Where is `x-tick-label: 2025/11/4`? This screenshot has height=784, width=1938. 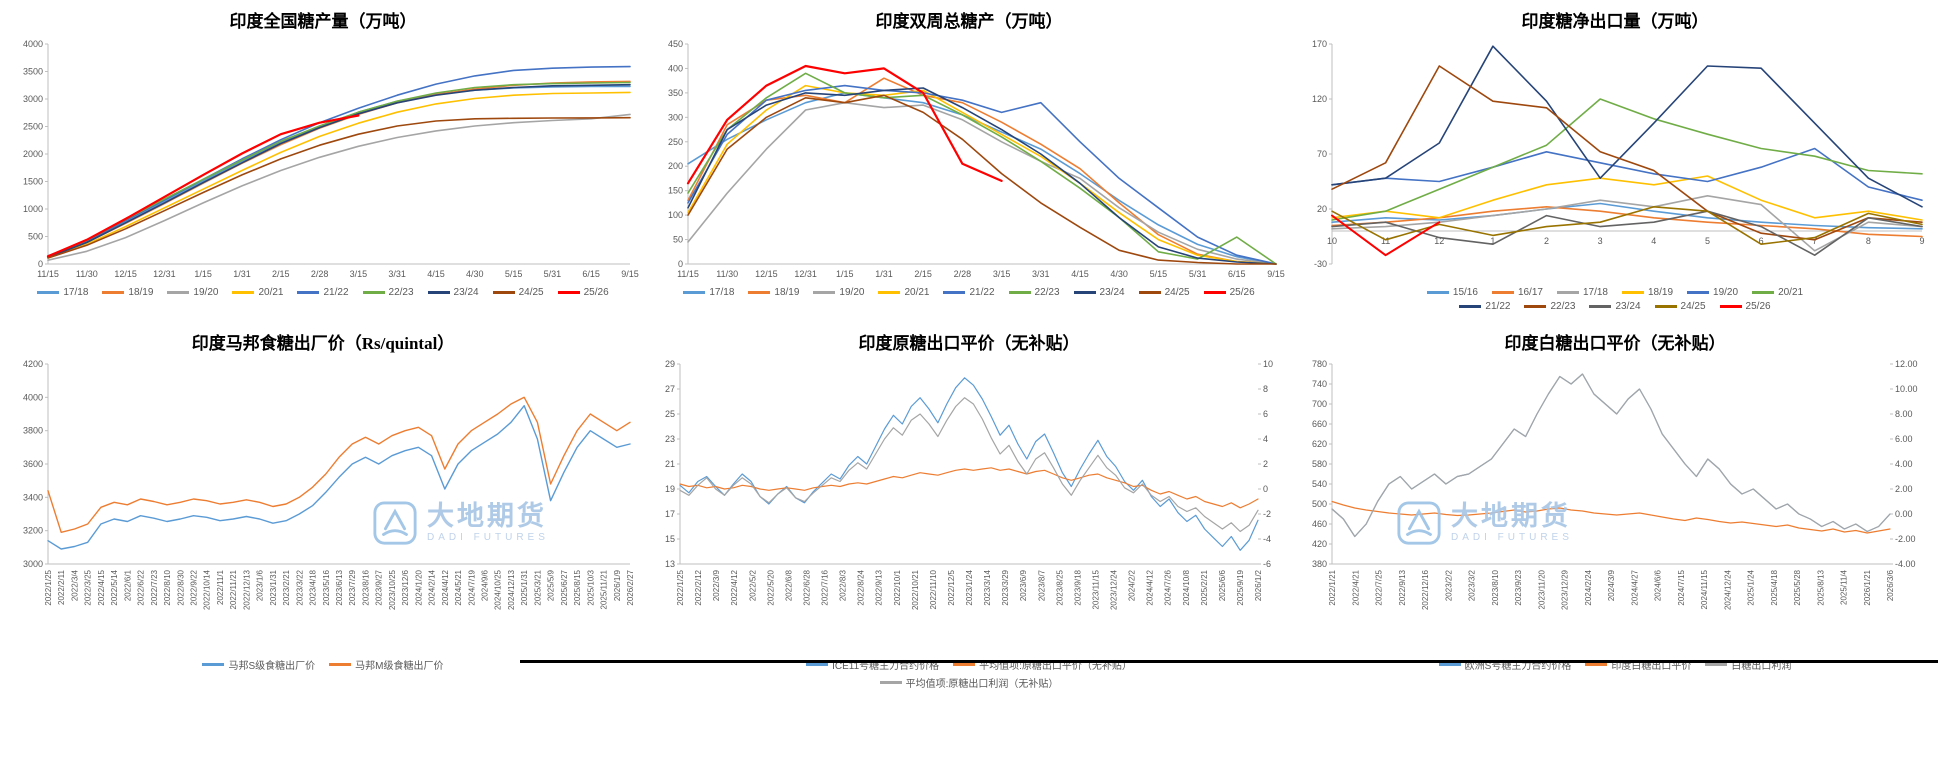 x-tick-label: 2025/11/4 is located at coordinates (1844, 587).